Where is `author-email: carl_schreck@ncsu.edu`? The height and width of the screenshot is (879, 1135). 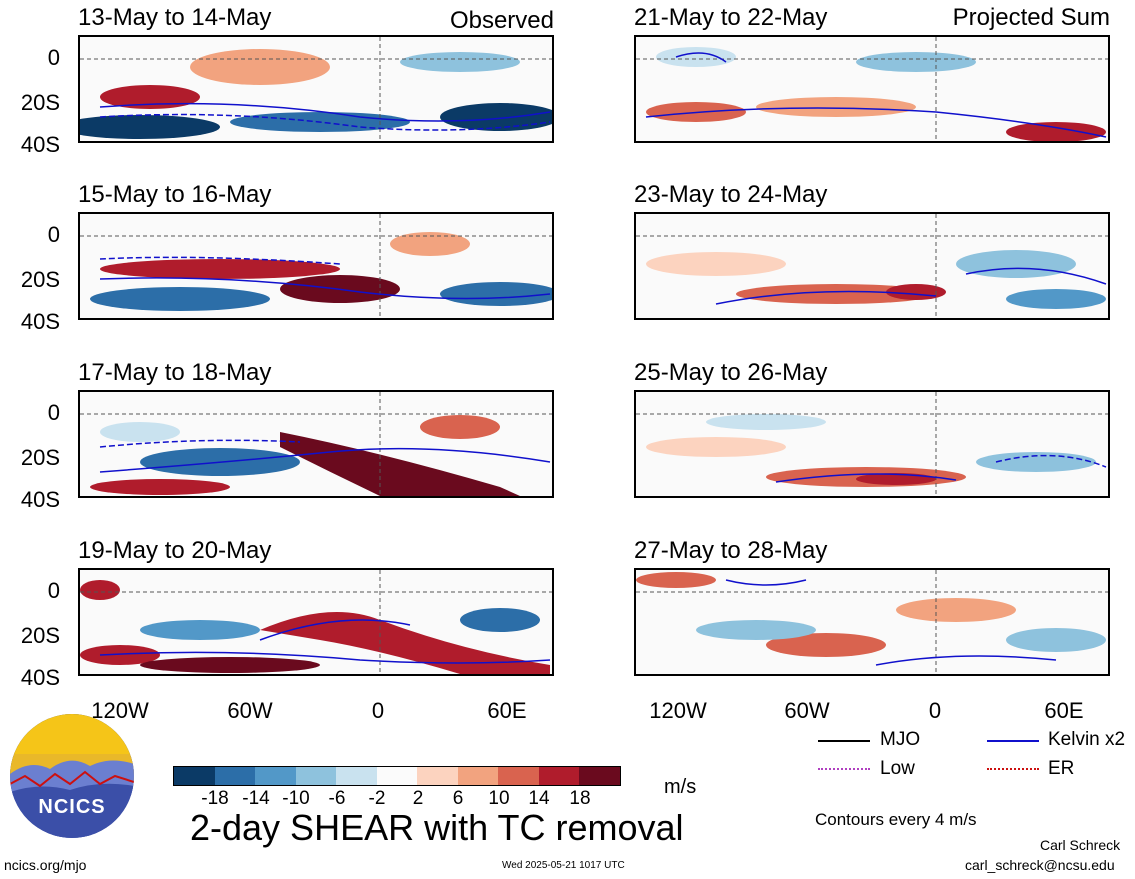 author-email: carl_schreck@ncsu.edu is located at coordinates (1040, 865).